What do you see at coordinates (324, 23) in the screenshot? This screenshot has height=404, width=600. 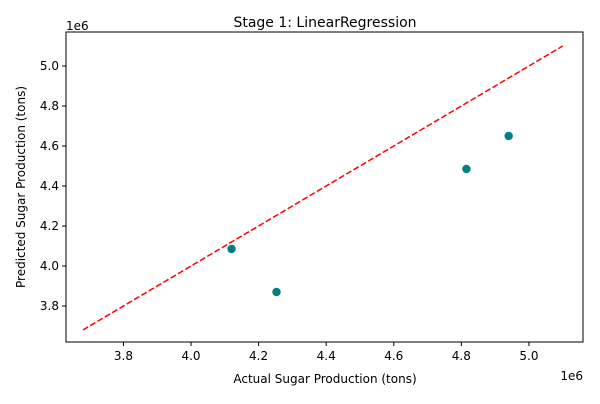 I see `chart-title: Stage 1: LinearRegression` at bounding box center [324, 23].